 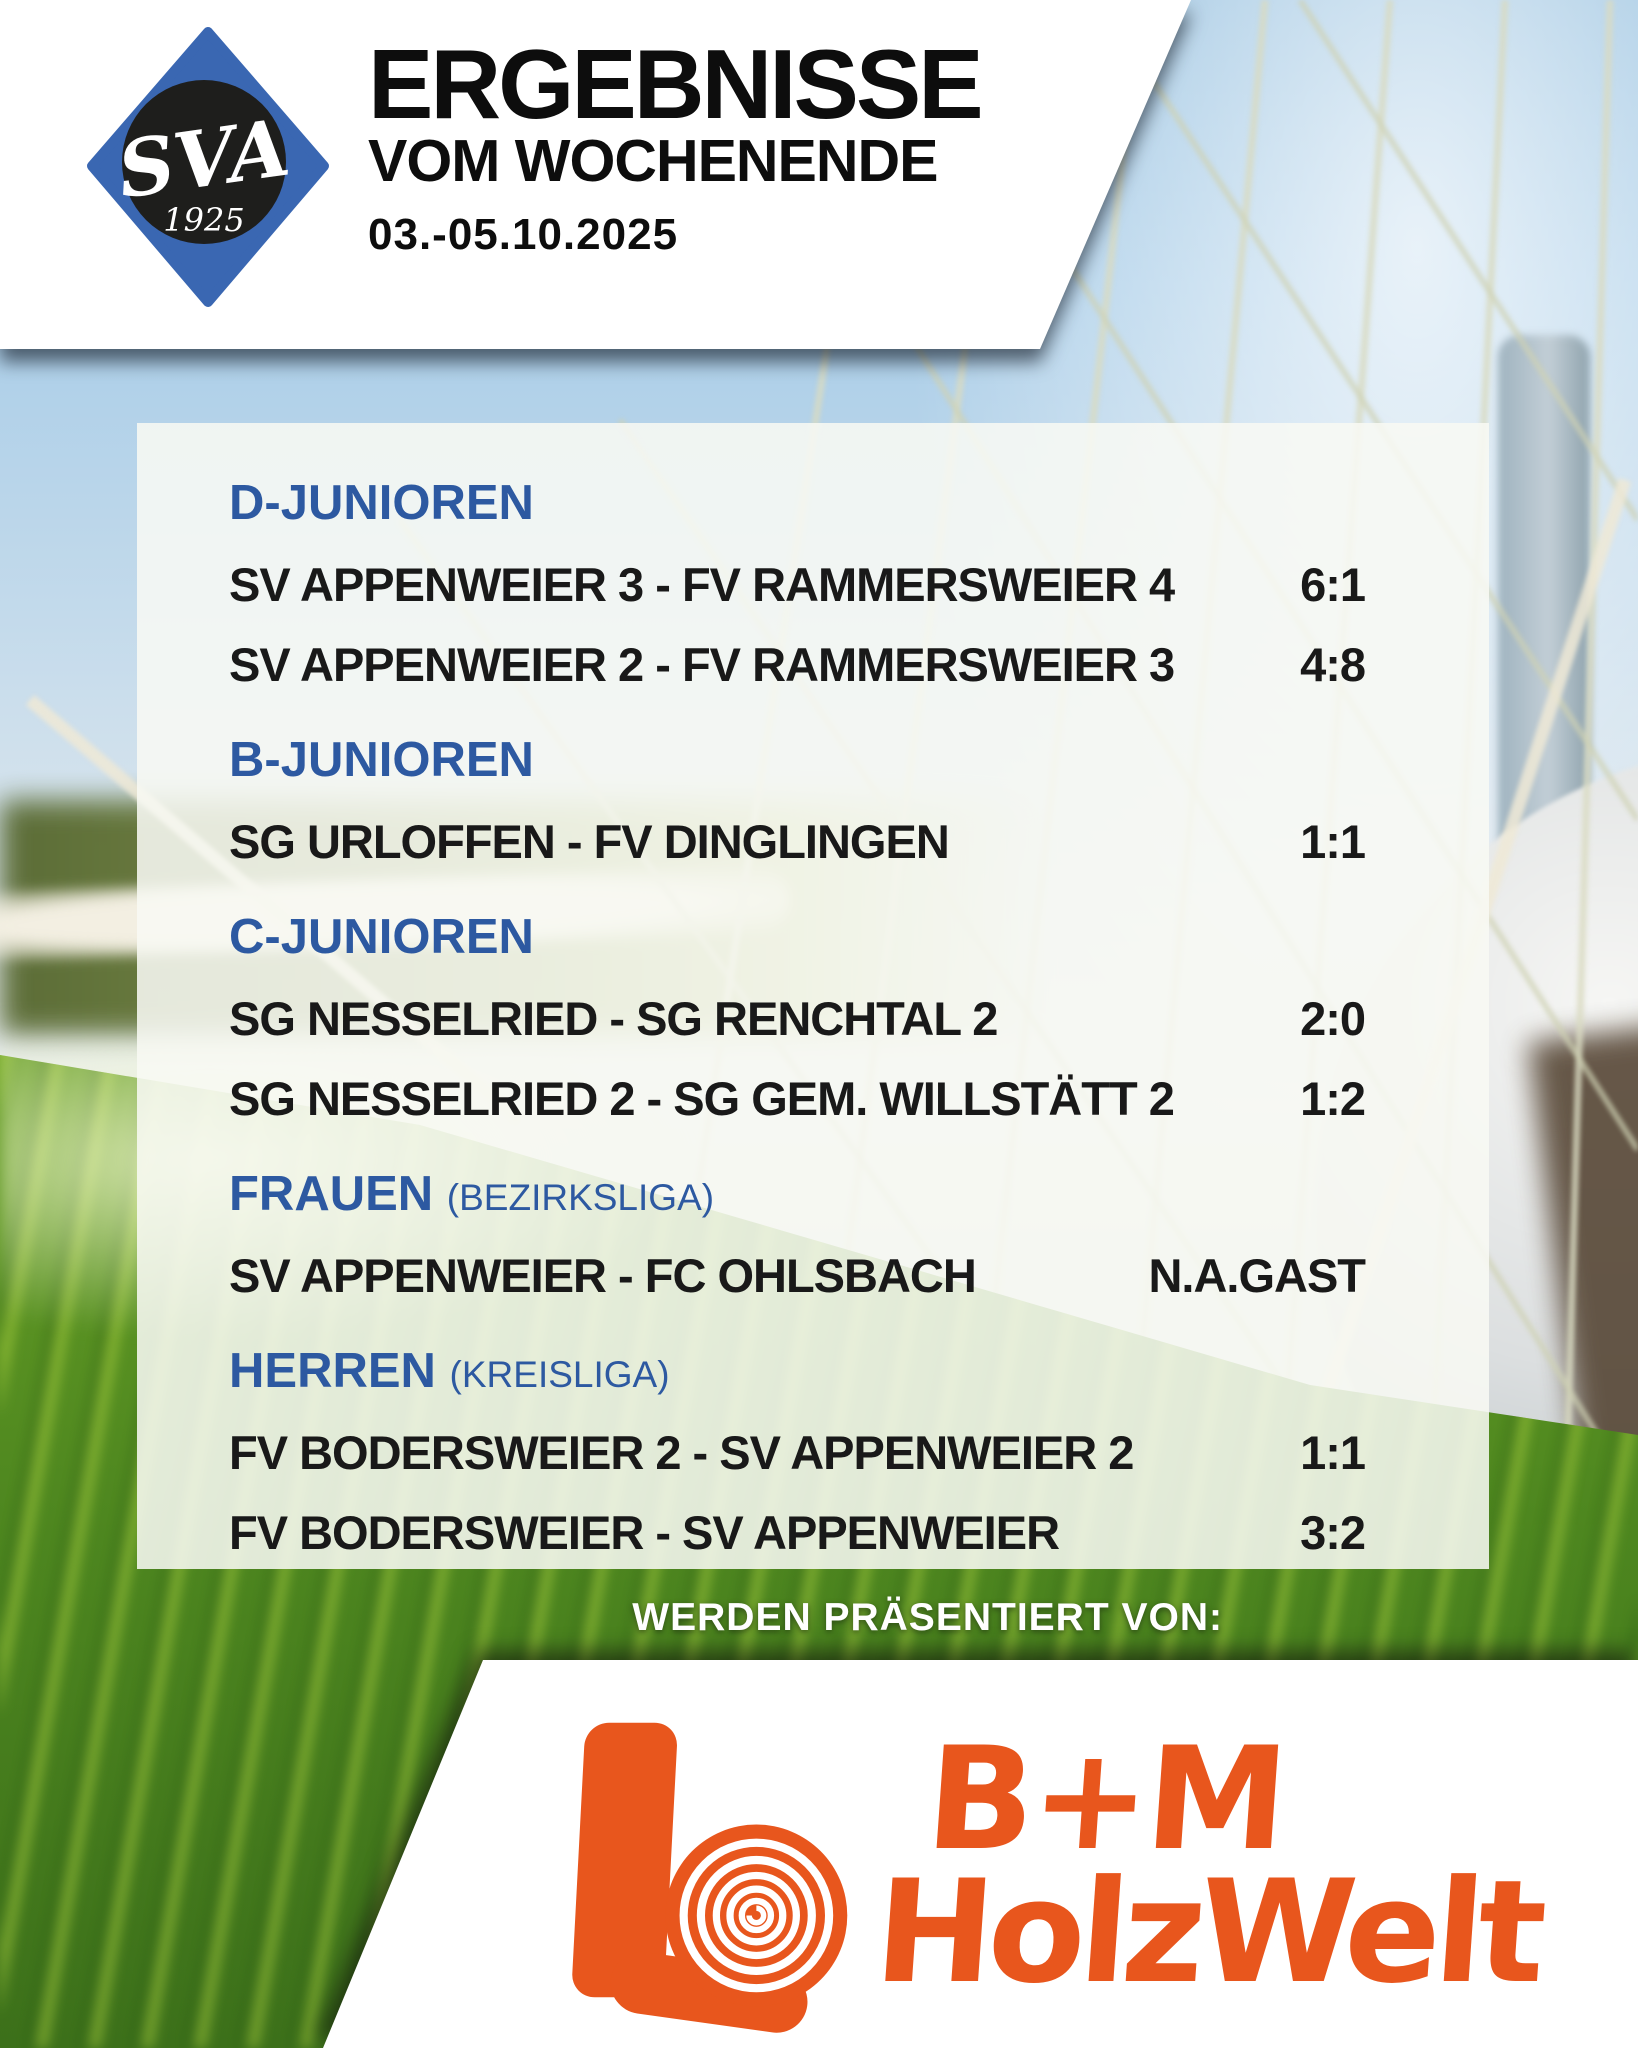 I want to click on match-row: SV APPENWEIER 3 - FV RAMMERSWEIER 4 6:1, so click(x=797, y=584).